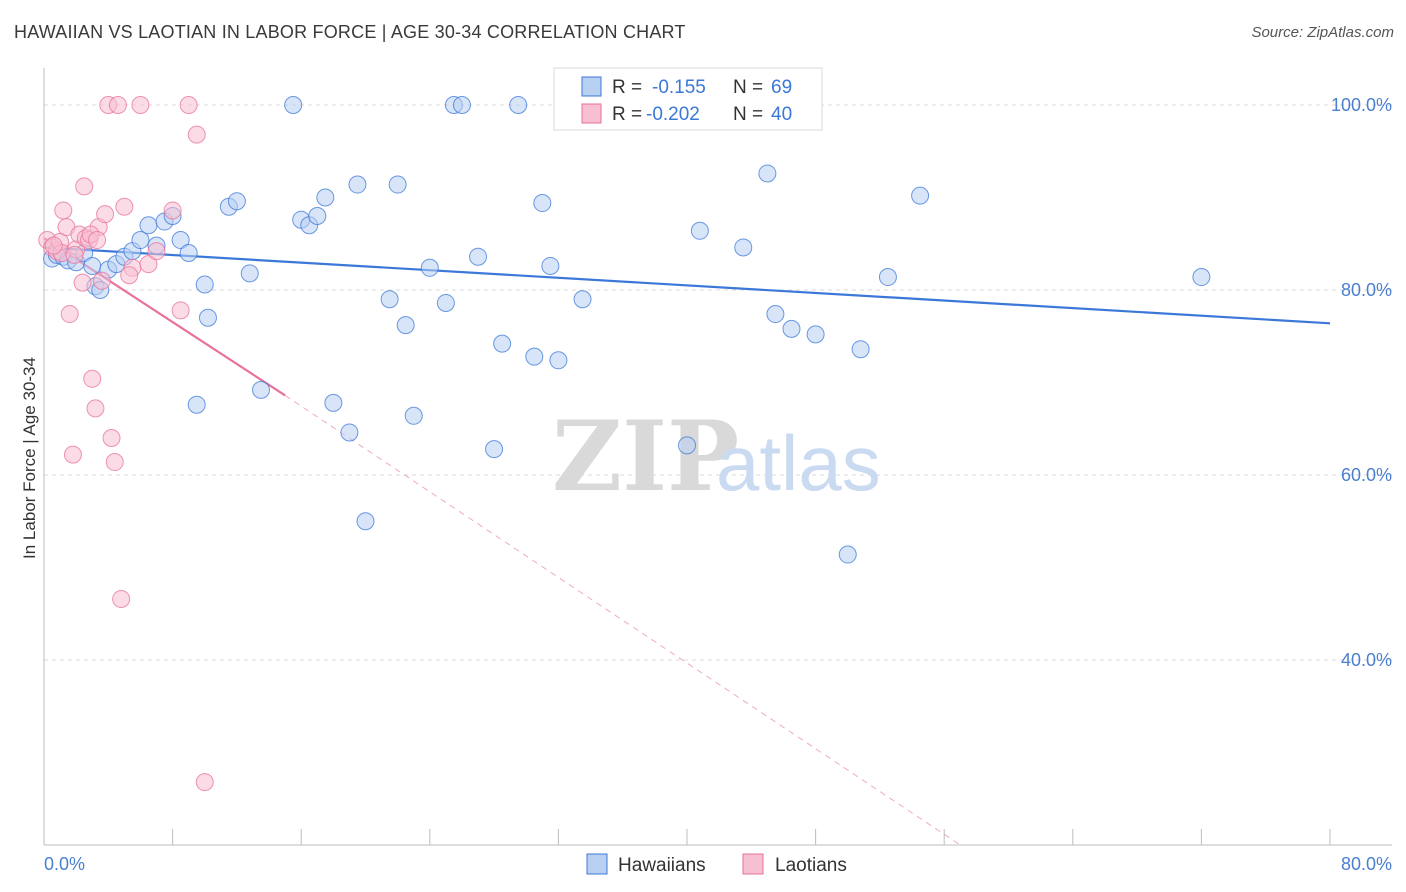 This screenshot has height=892, width=1406. What do you see at coordinates (1361, 105) in the screenshot?
I see `y-tick-label: 100.0%` at bounding box center [1361, 105].